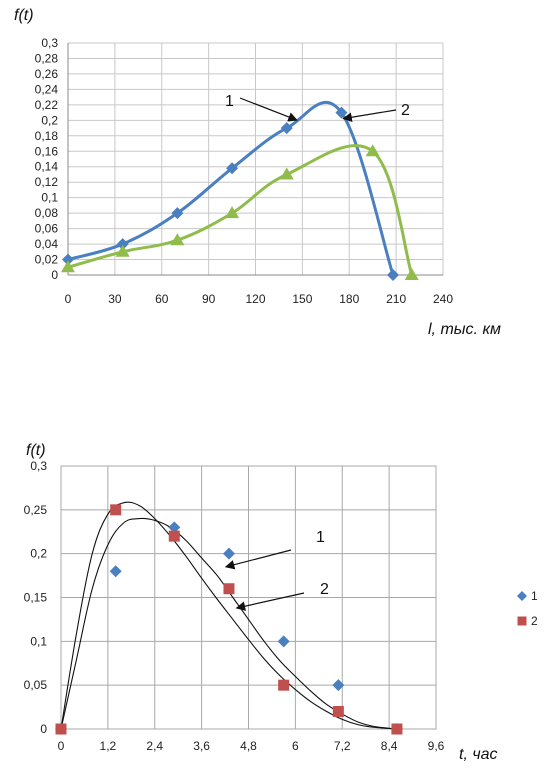  What do you see at coordinates (47, 151) in the screenshot?
I see `chart-1-y-tick: 0,16` at bounding box center [47, 151].